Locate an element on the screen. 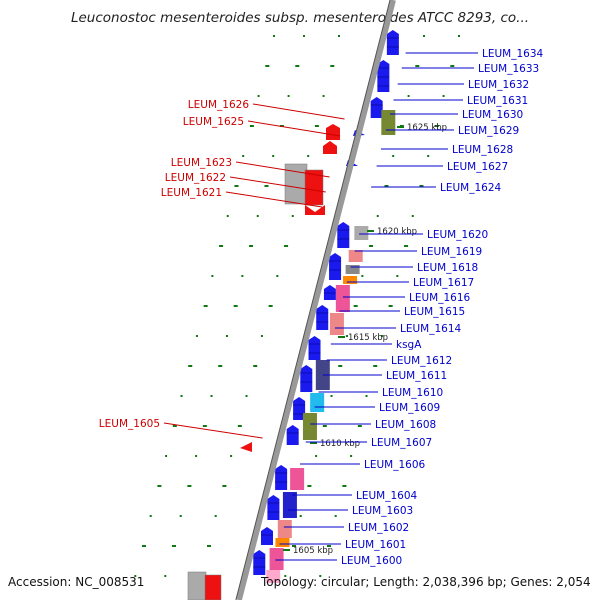  gene-label-forward: LEUM_1604 is located at coordinates (387, 496).